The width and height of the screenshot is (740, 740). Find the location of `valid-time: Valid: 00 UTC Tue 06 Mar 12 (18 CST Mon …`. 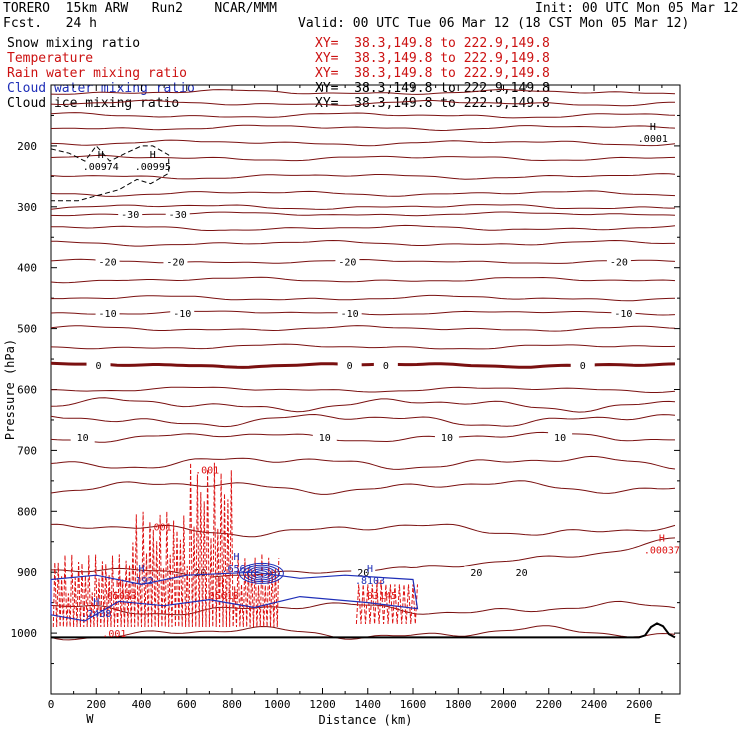

valid-time: Valid: 00 UTC Tue 06 Mar 12 (18 CST Mon … is located at coordinates (494, 23).